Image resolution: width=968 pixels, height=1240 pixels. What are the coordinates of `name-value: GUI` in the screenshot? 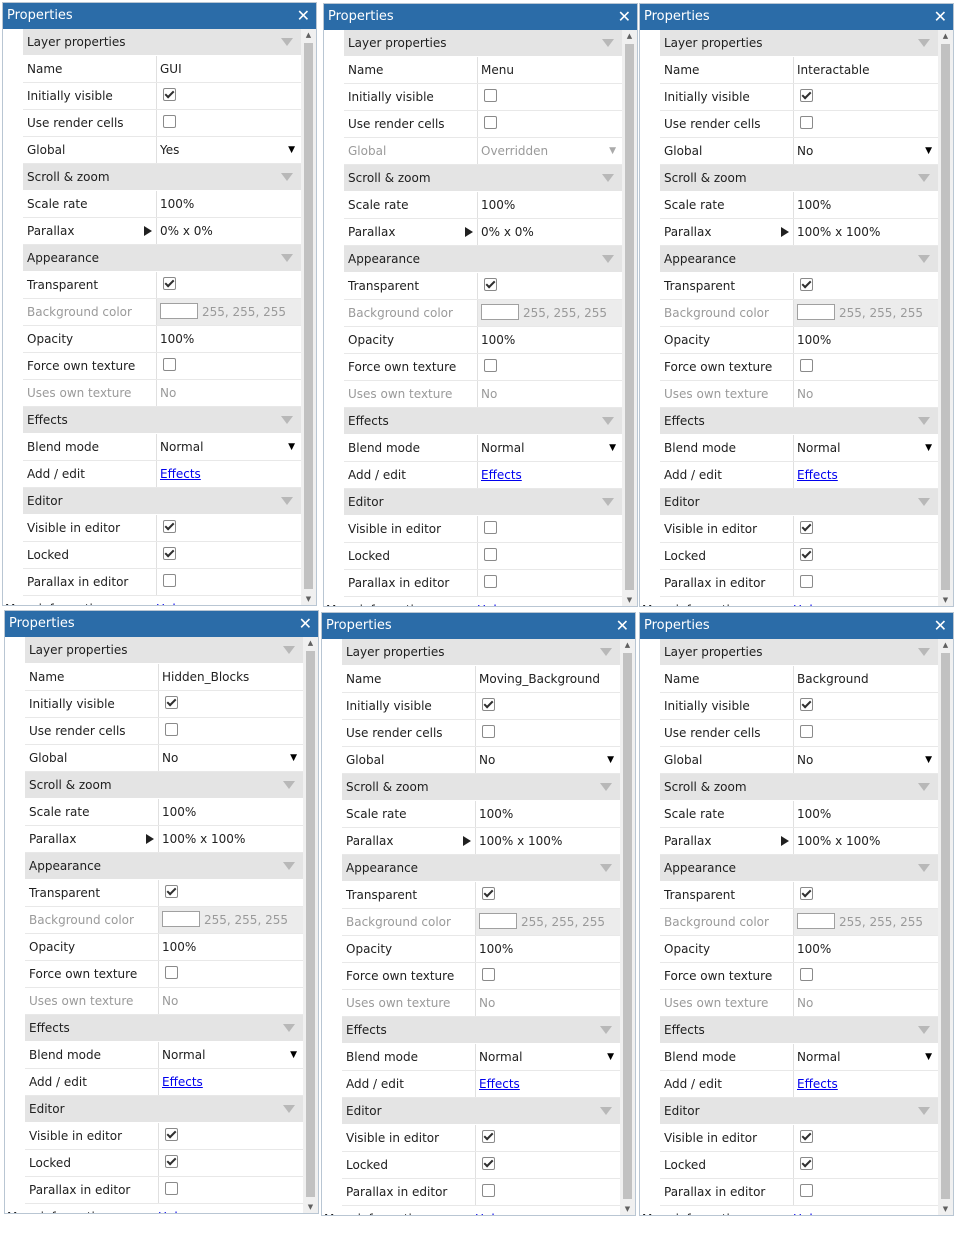 It's located at (171, 69).